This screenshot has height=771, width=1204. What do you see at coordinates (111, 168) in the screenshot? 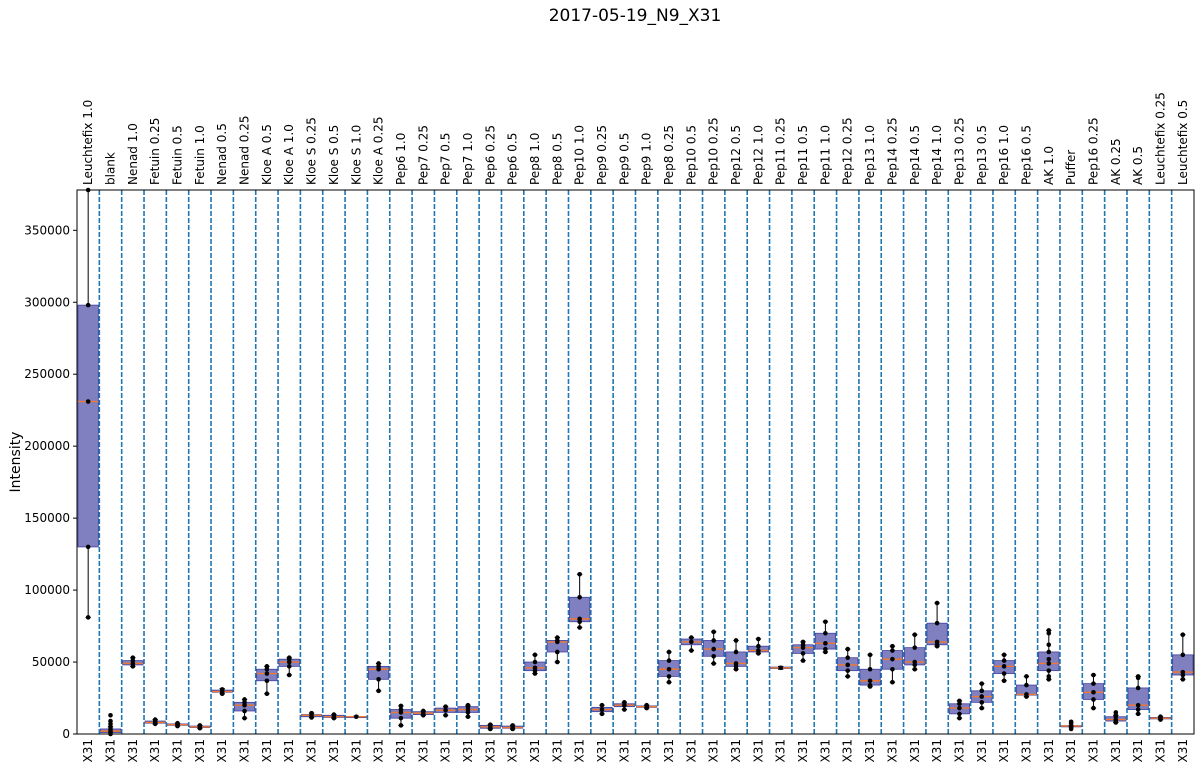
I see `category-label: blank` at bounding box center [111, 168].